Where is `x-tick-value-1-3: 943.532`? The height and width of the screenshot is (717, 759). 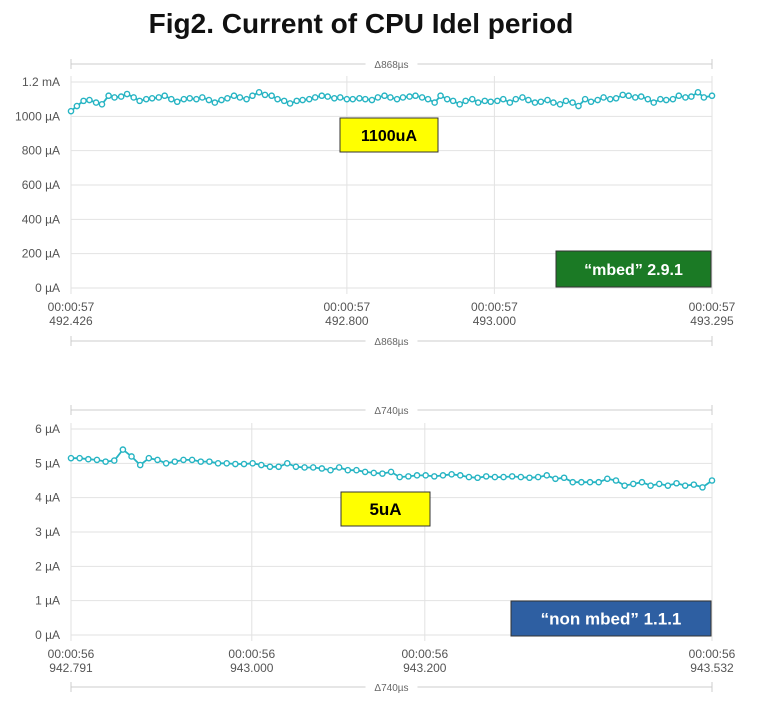 x-tick-value-1-3: 943.532 is located at coordinates (712, 668).